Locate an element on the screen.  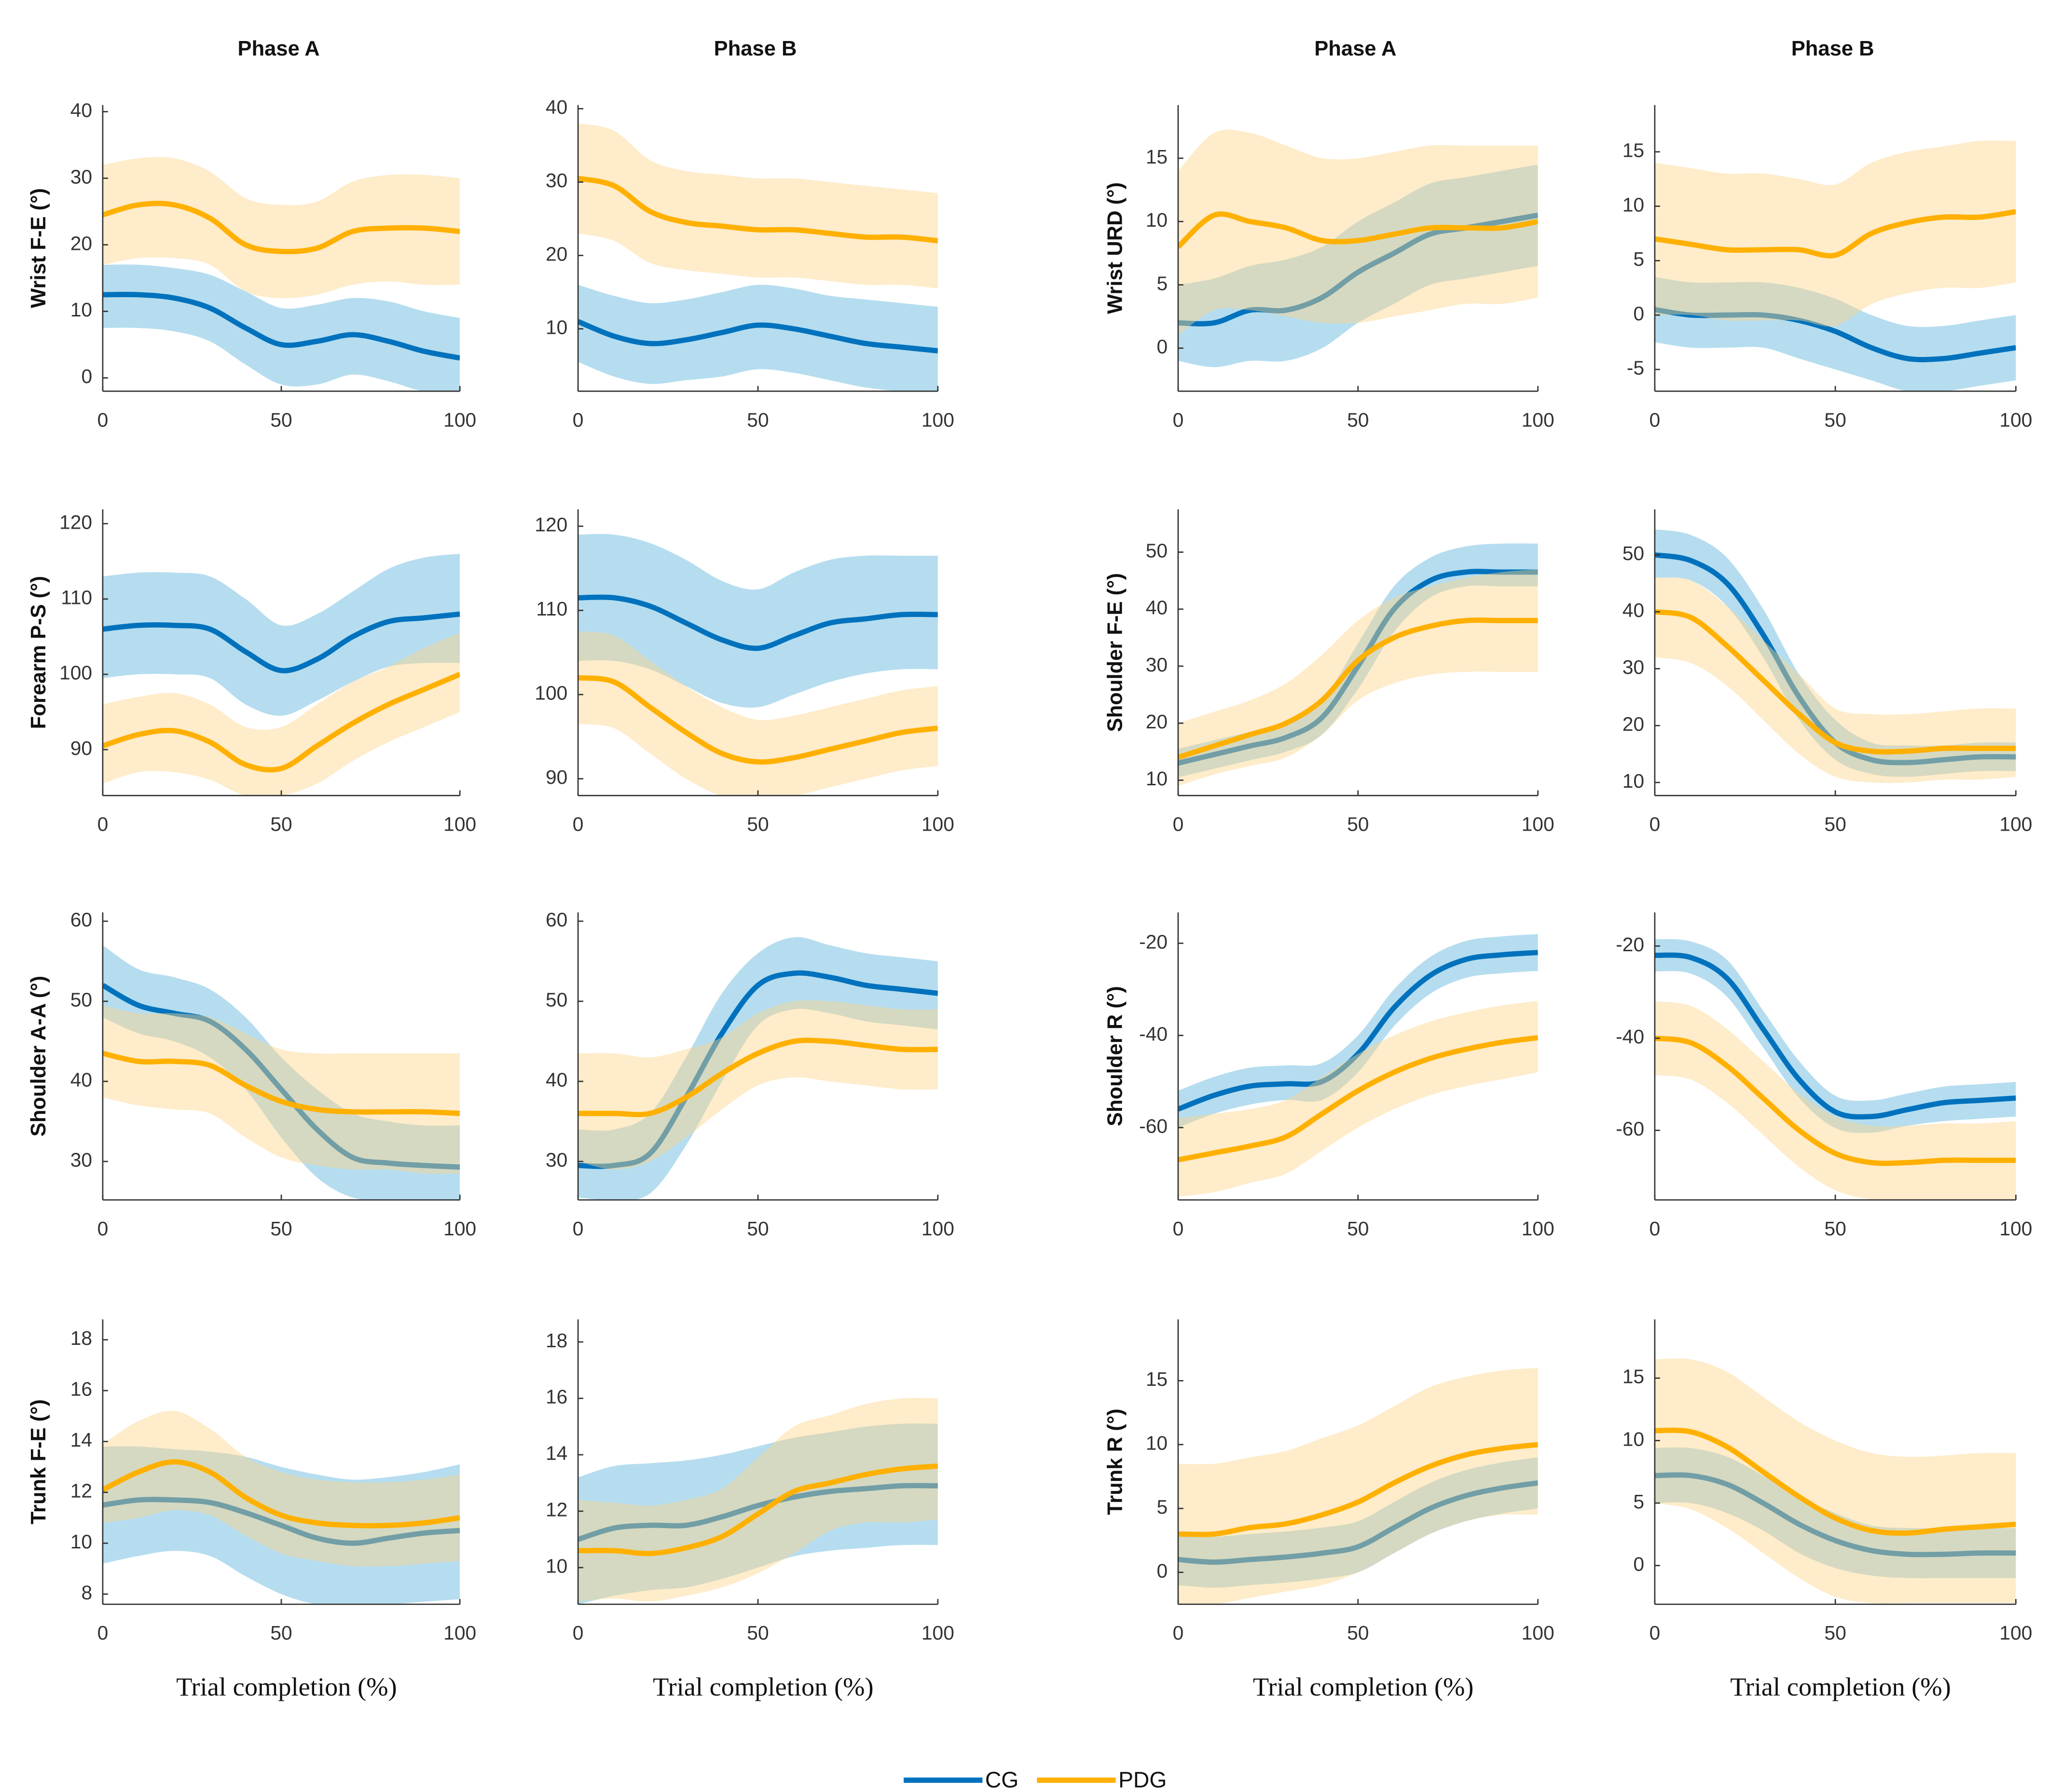
y-tick-label: -20 is located at coordinates (1153, 941).